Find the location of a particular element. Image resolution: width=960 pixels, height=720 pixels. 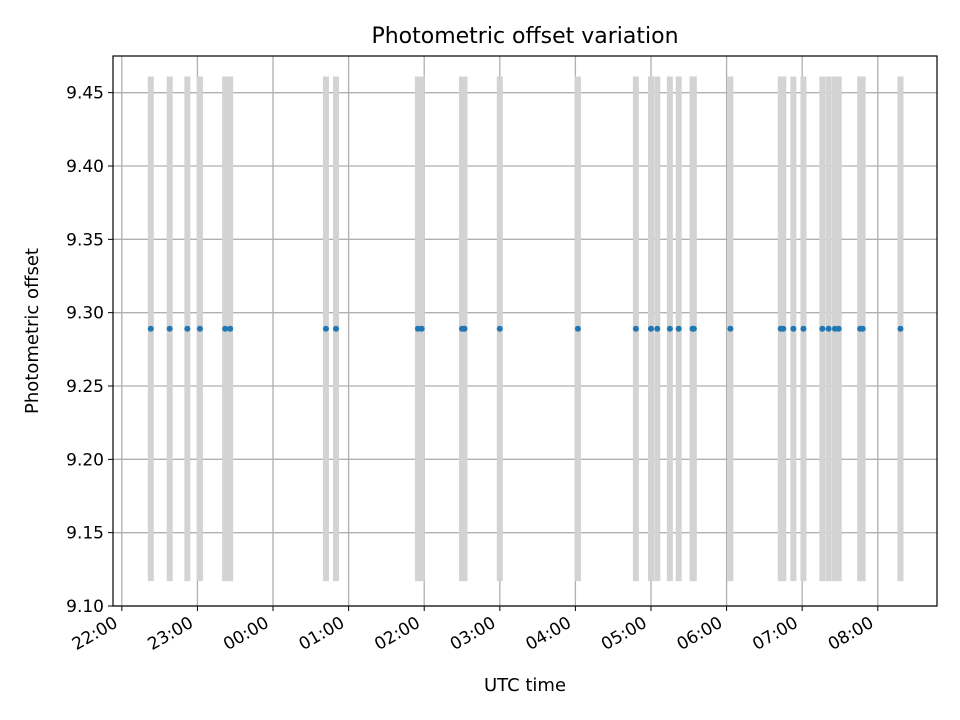

y-tick-label: 9.40 is located at coordinates (85, 167).